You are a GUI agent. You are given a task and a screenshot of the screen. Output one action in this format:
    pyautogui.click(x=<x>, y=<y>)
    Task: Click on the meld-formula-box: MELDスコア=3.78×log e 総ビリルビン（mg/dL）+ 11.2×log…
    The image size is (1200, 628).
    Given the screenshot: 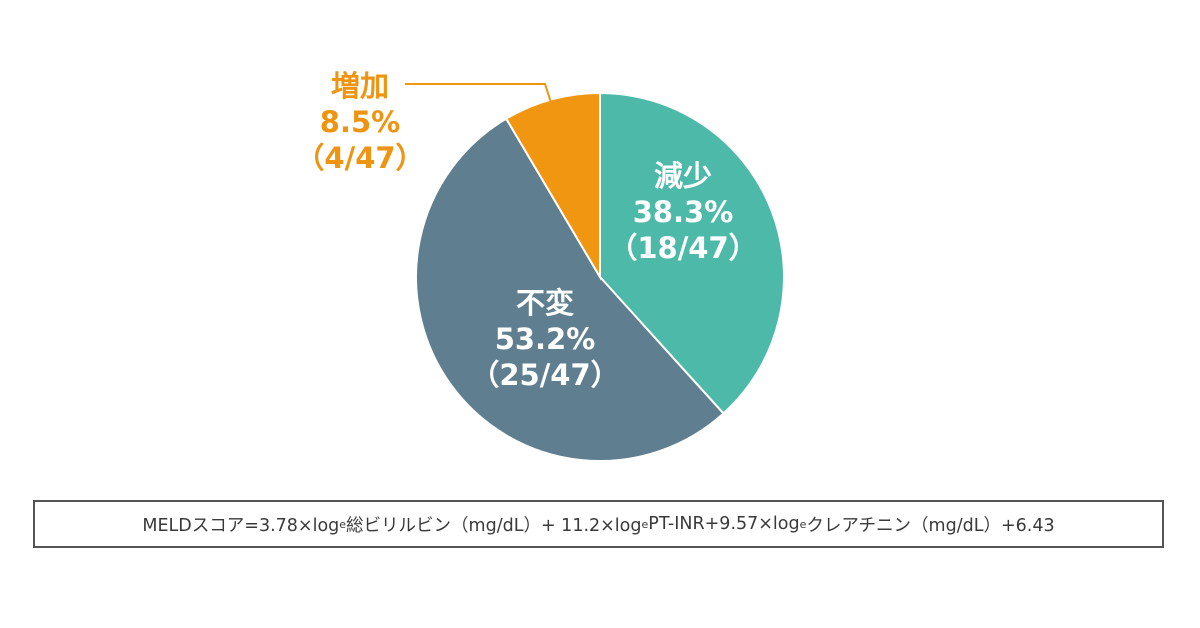 What is the action you would take?
    pyautogui.click(x=598, y=524)
    